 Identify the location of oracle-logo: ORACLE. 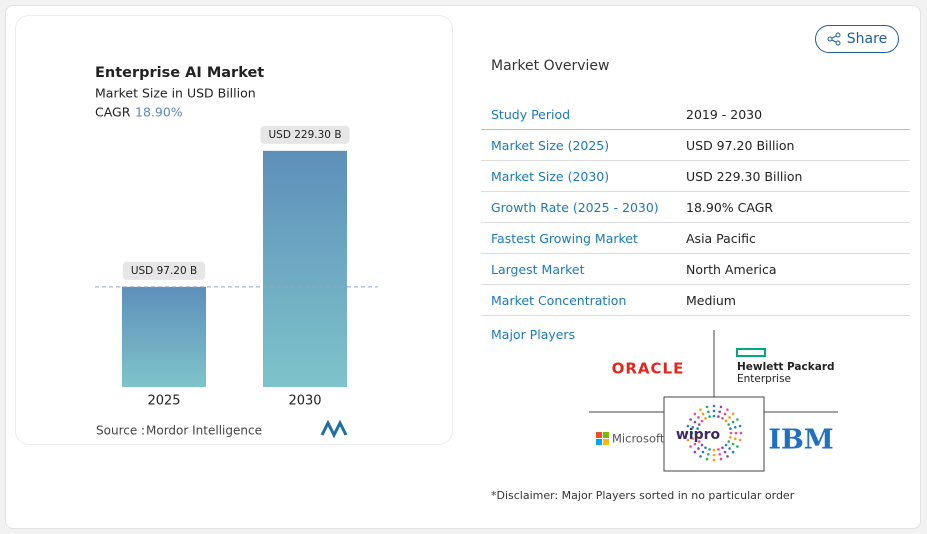
(648, 369).